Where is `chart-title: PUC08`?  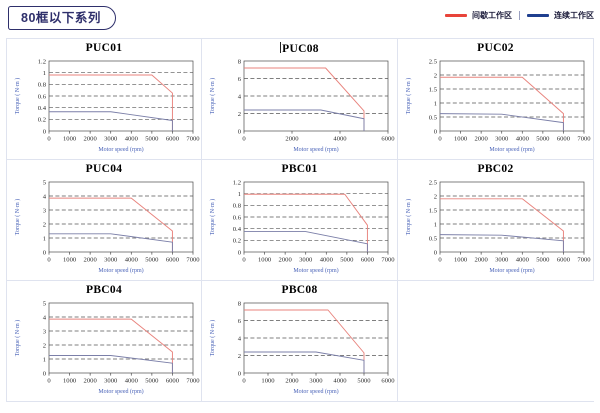 chart-title: PUC08 is located at coordinates (299, 48).